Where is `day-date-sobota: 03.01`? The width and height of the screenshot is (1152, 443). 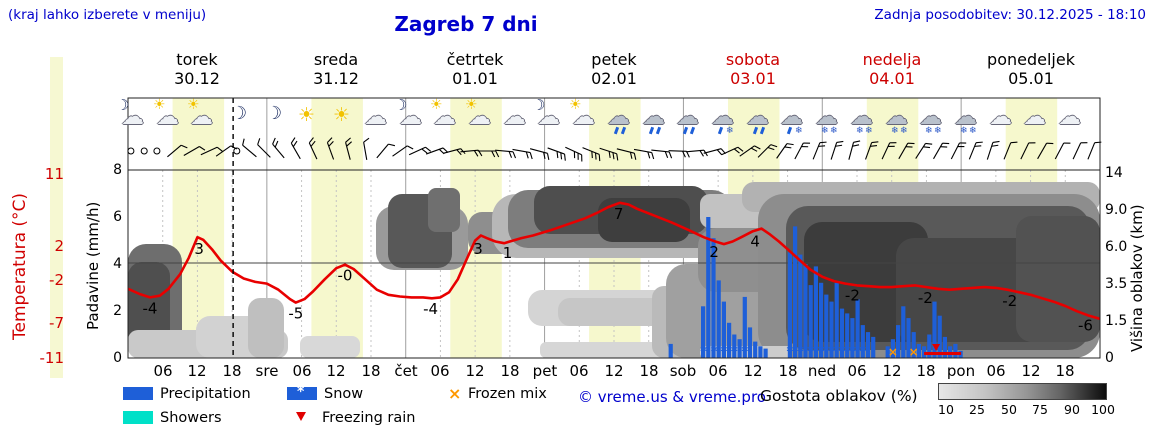 day-date-sobota: 03.01 is located at coordinates (753, 78).